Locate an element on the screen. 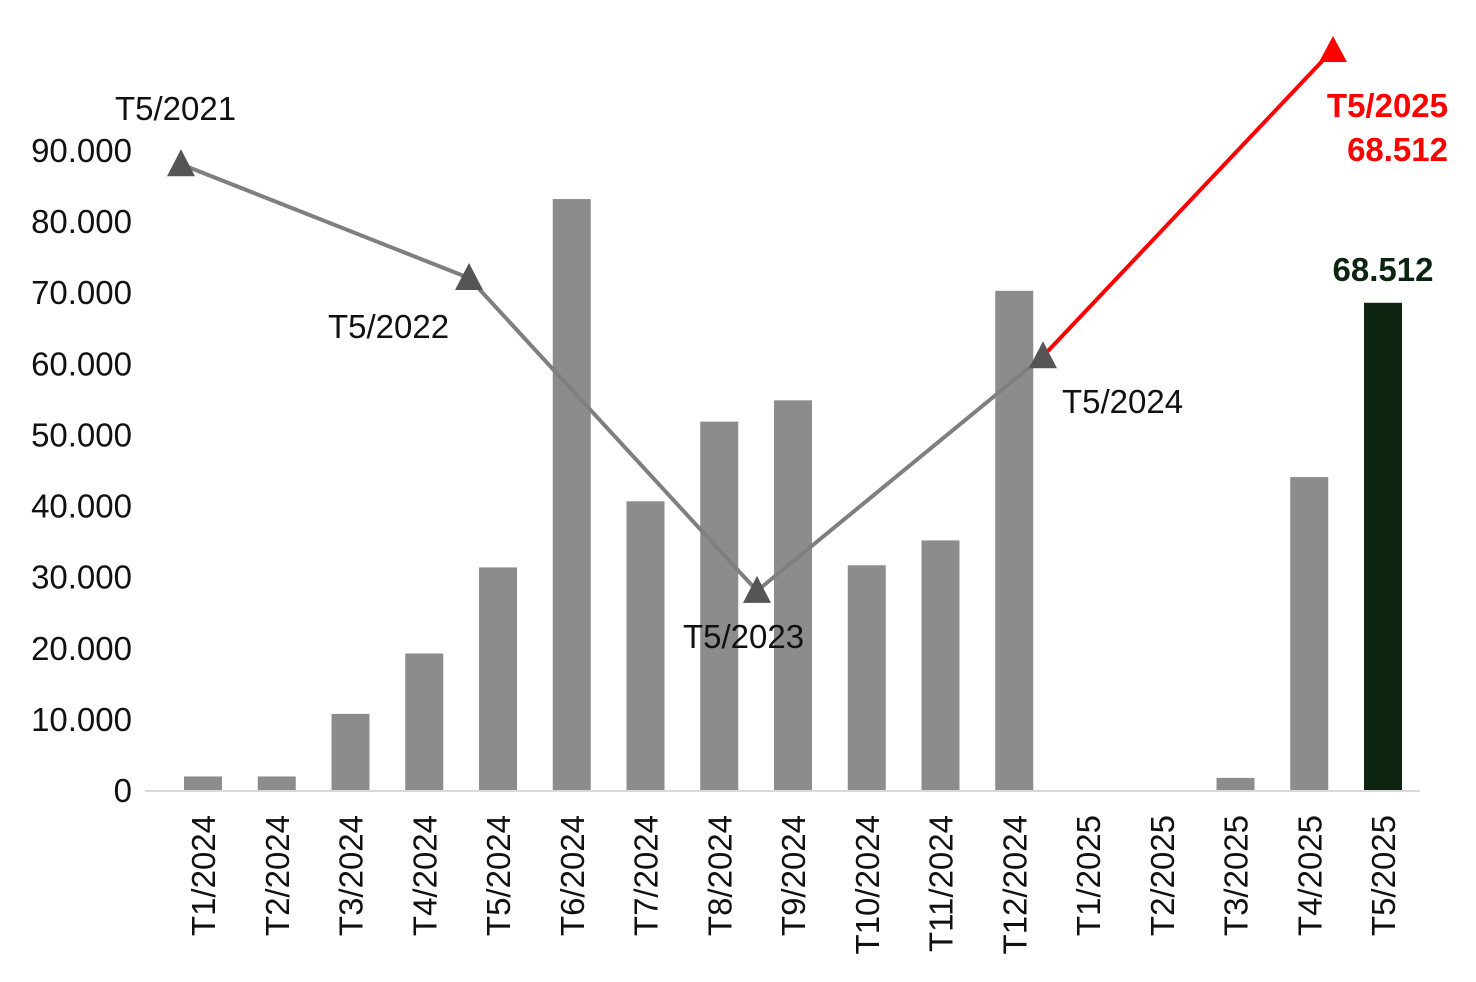 The height and width of the screenshot is (982, 1476). y-tick-label: 20.000 is located at coordinates (81, 648).